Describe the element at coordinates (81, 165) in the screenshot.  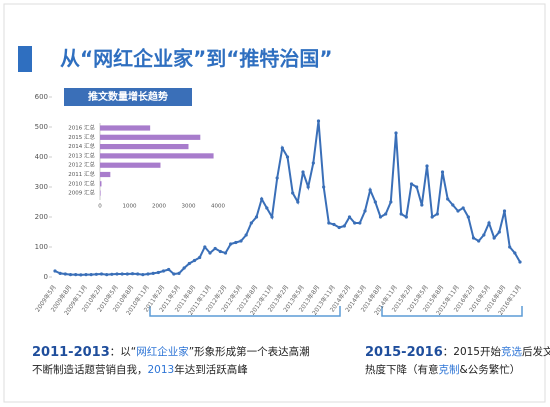
I see `category-label: 2012 汇总` at that location.